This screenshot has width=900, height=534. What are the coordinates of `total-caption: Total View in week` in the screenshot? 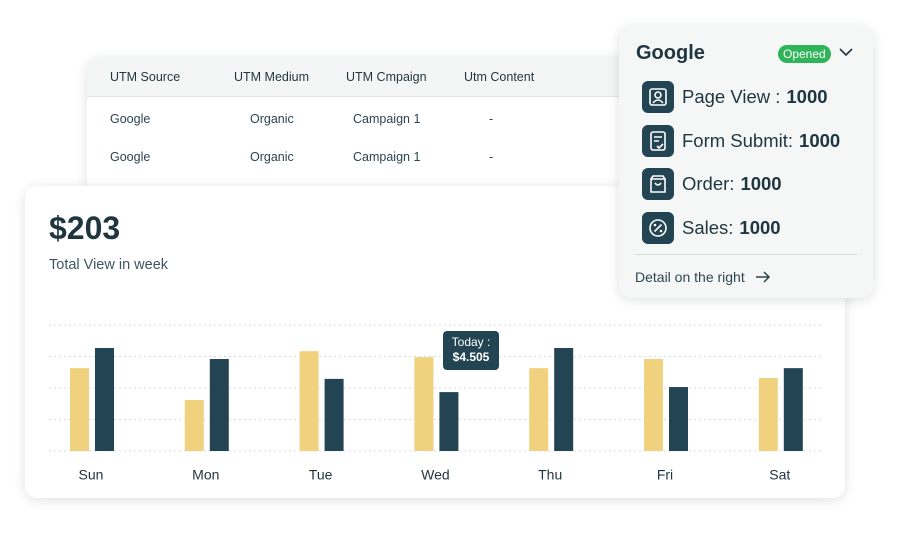 It's located at (109, 265).